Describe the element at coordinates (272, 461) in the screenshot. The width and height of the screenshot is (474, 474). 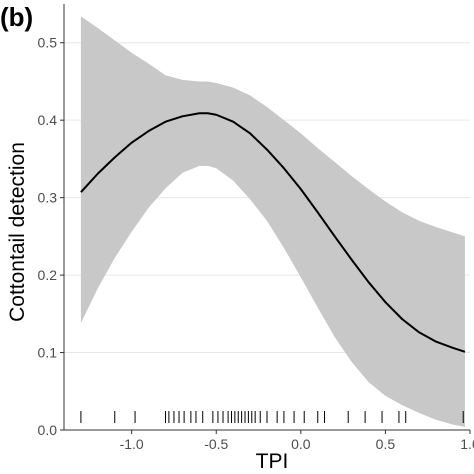
I see `x-axis-title: TPI` at that location.